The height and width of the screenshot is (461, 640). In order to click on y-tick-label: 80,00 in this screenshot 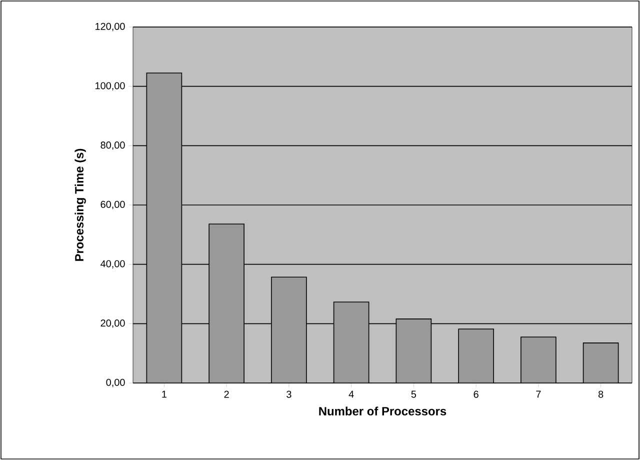, I will do `click(112, 146)`.